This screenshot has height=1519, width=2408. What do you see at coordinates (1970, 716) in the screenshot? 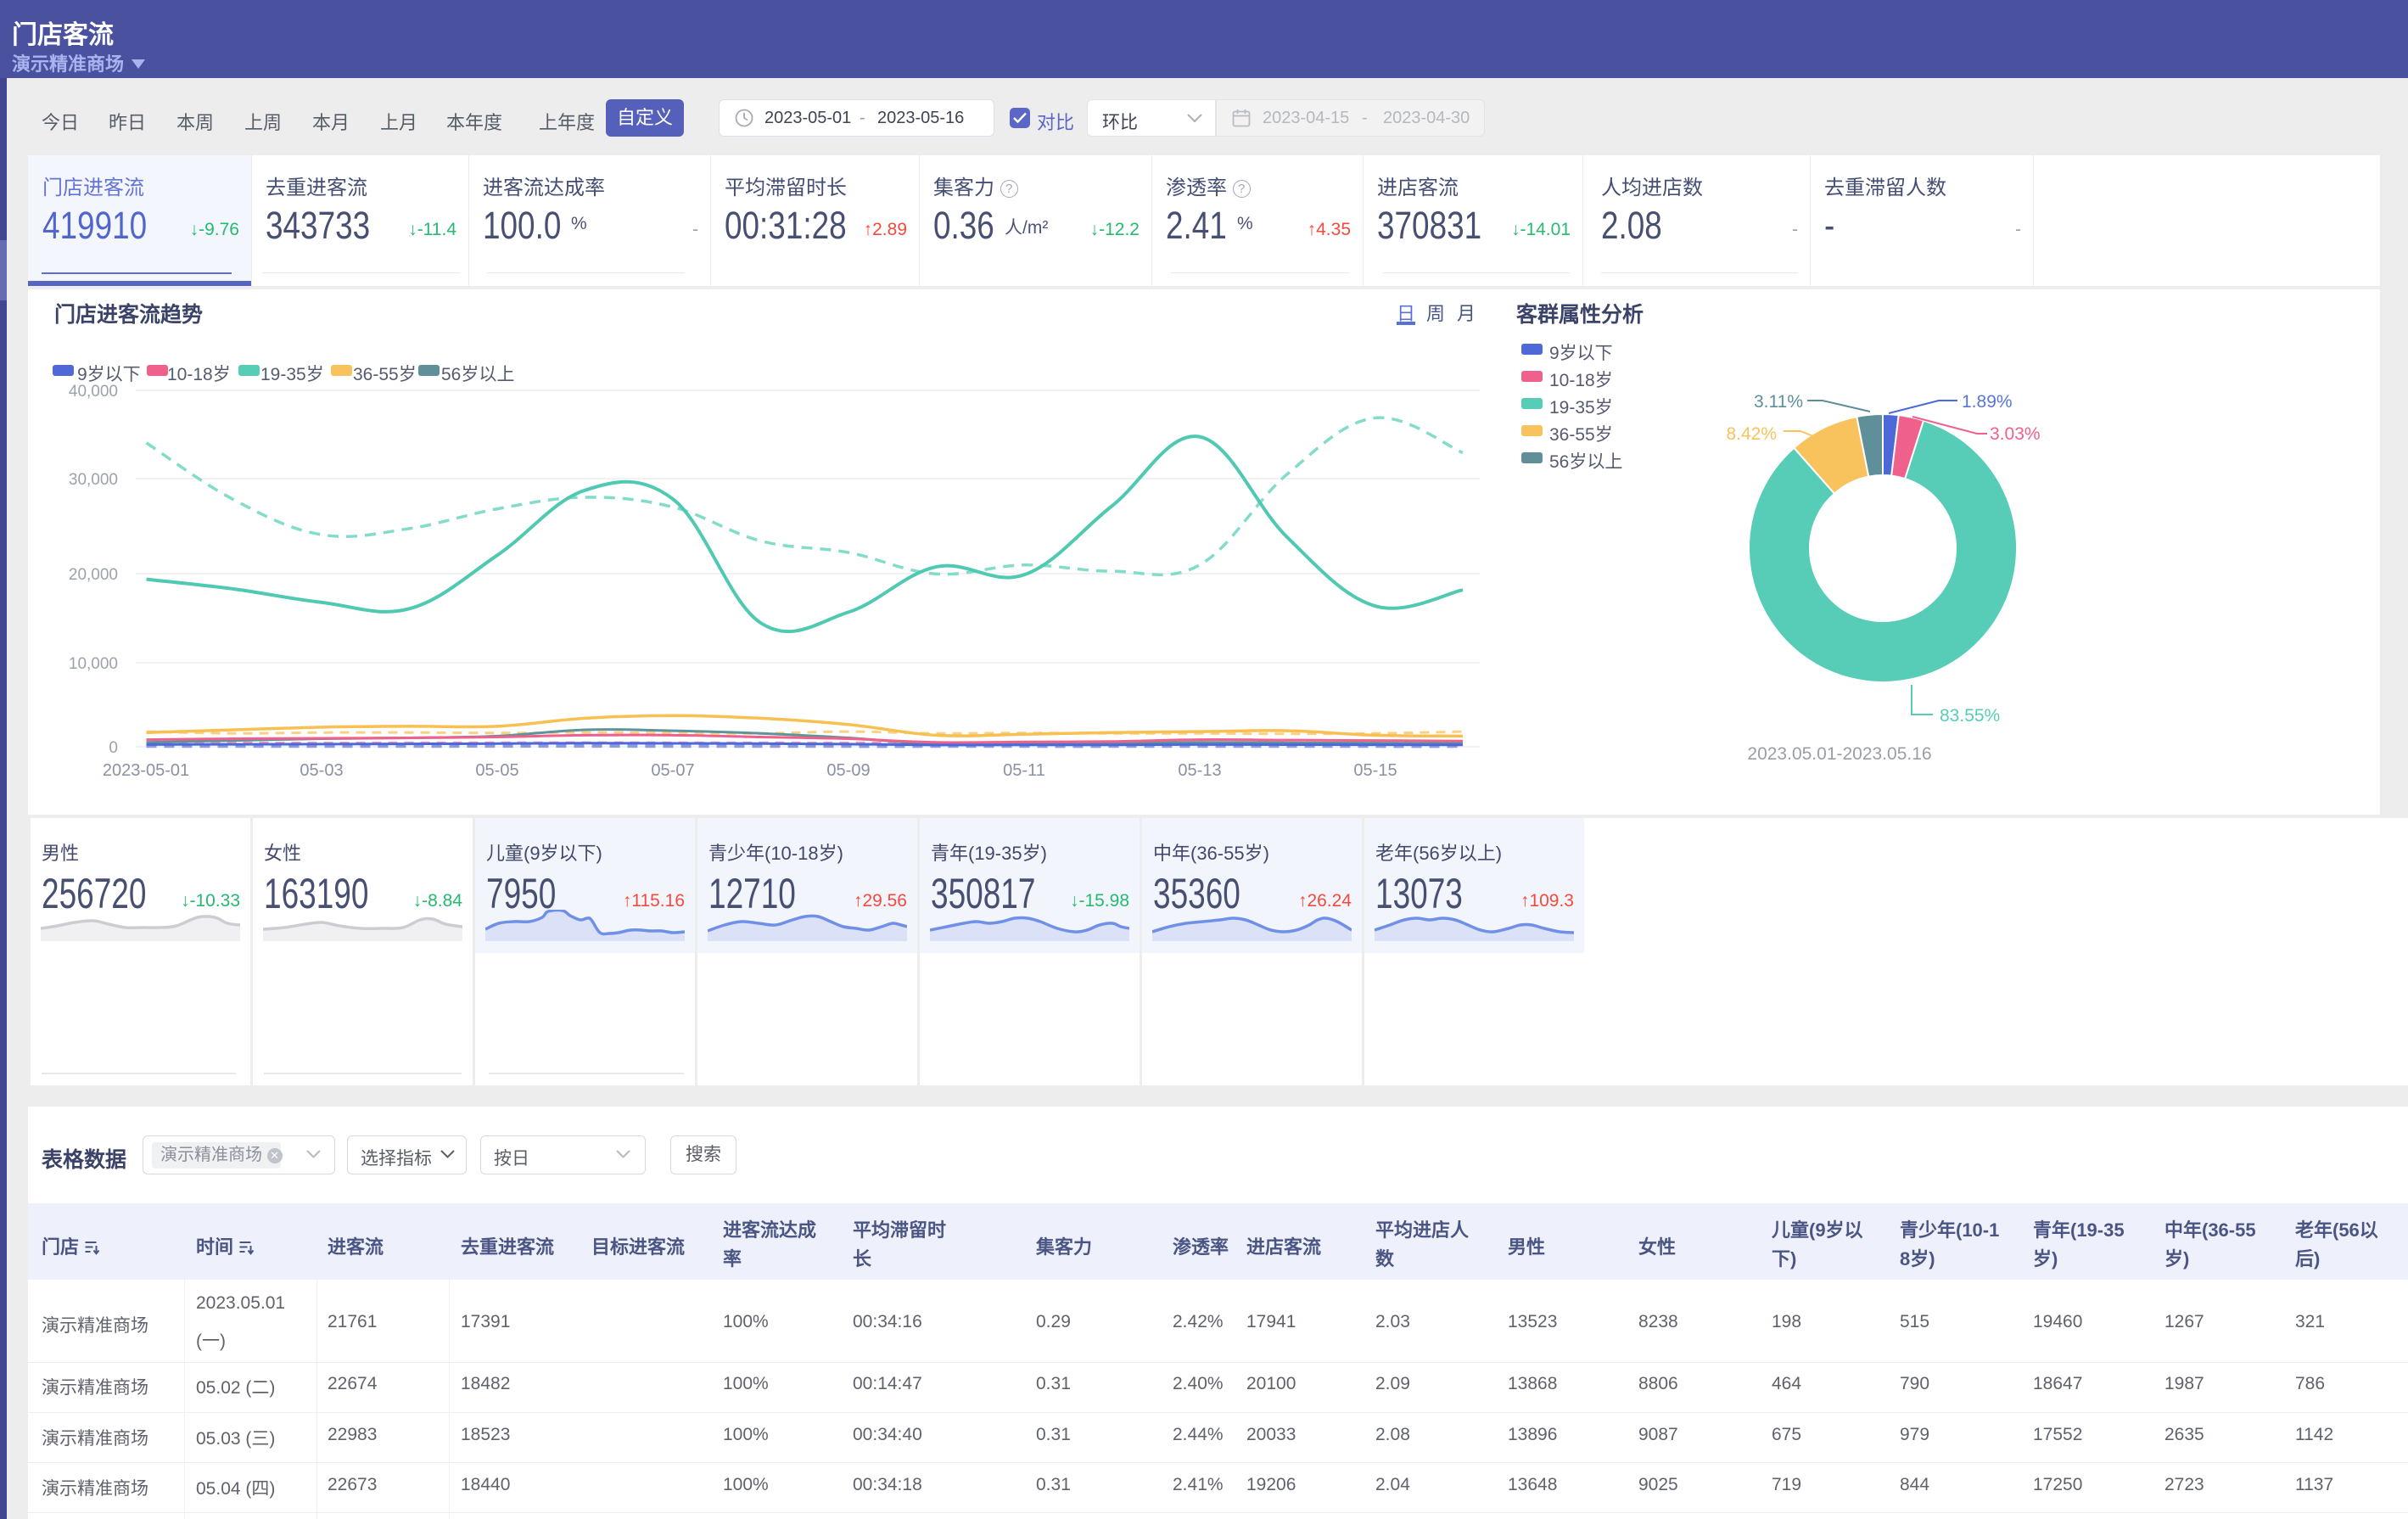
I see `svg-text: 83.55%` at bounding box center [1970, 716].